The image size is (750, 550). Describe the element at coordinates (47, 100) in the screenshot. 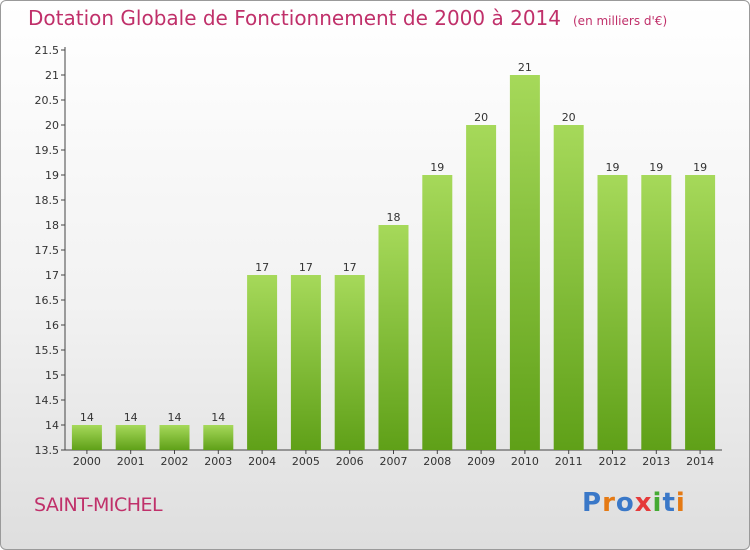

I see `y-tick-label: 20.5` at that location.